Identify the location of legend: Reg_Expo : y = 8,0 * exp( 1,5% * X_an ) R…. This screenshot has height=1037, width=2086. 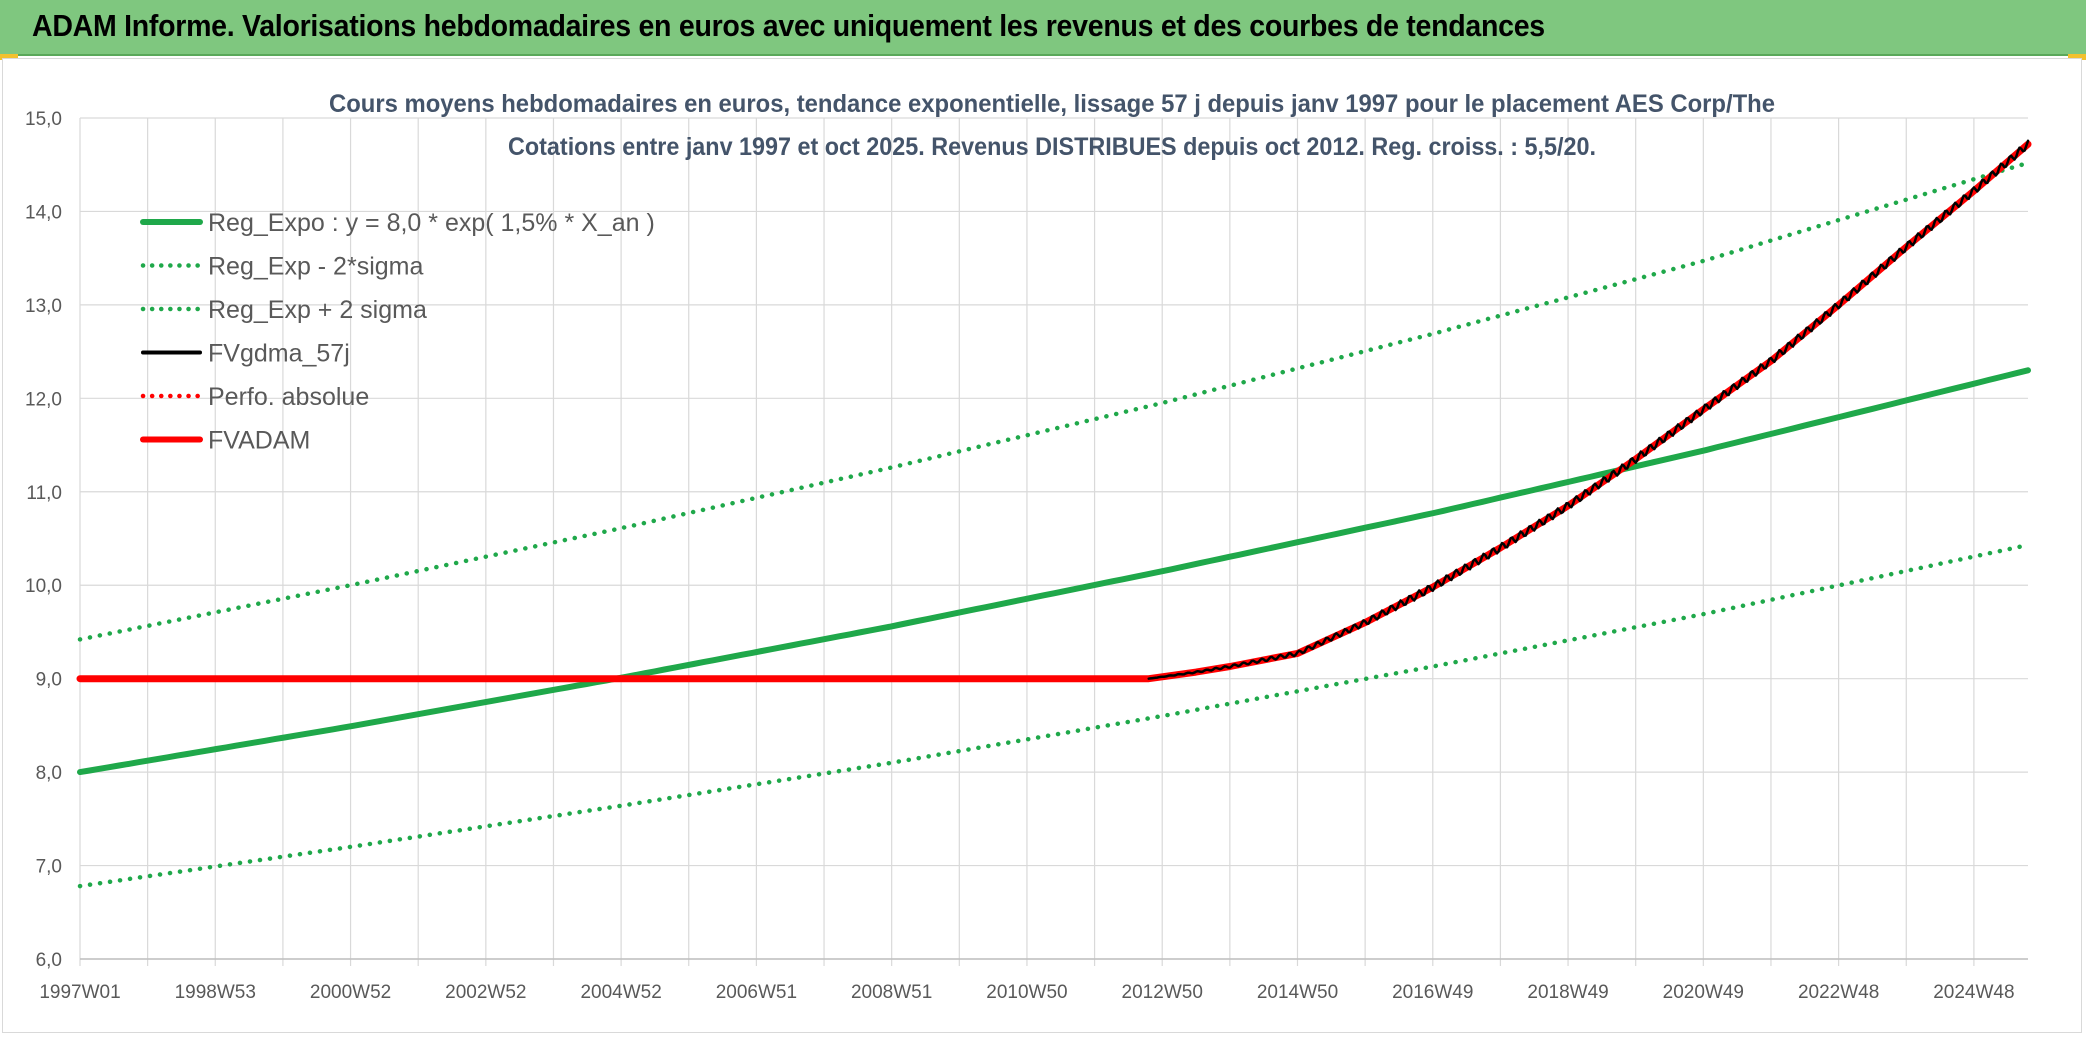
(397, 332).